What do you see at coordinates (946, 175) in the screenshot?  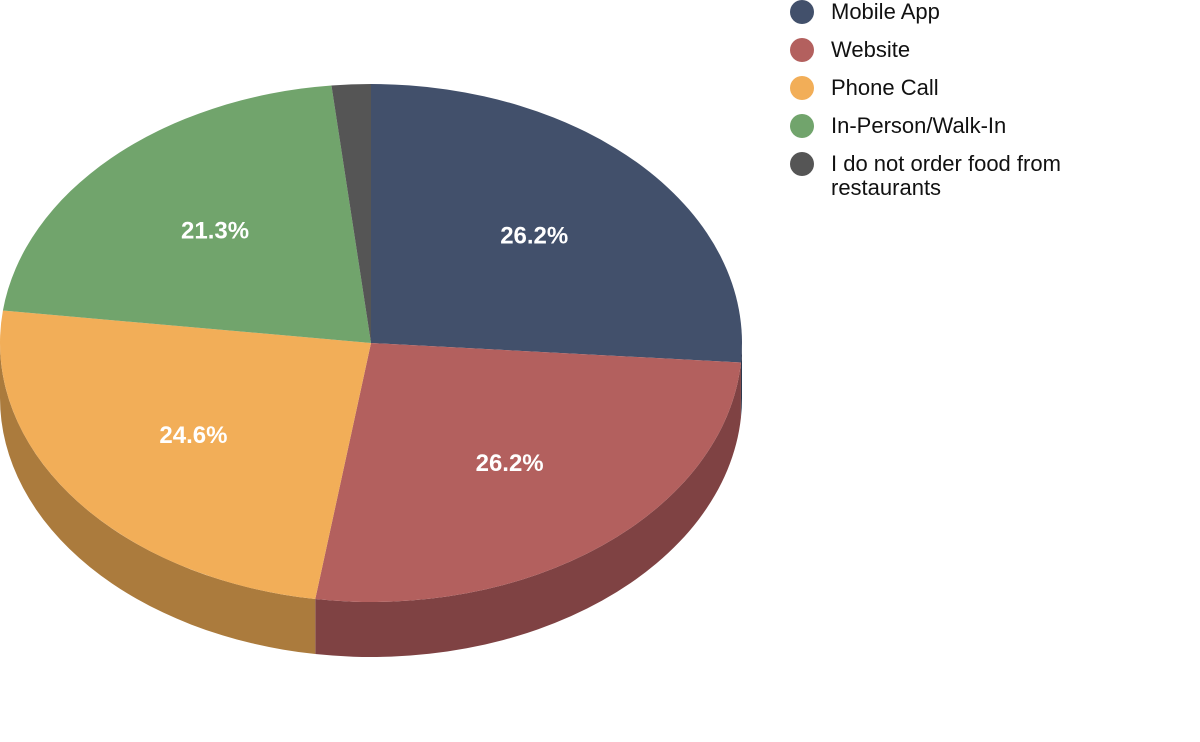 I see `legend-label: I do not order food from restaurants` at bounding box center [946, 175].